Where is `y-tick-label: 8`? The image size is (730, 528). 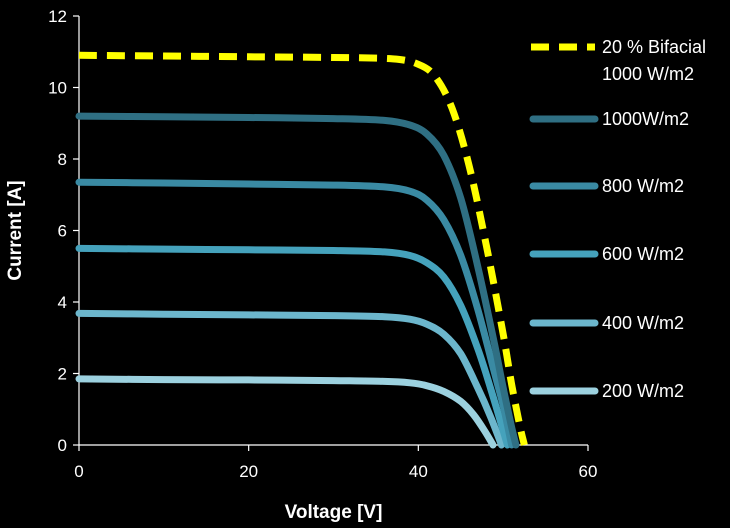
y-tick-label: 8 is located at coordinates (62, 159).